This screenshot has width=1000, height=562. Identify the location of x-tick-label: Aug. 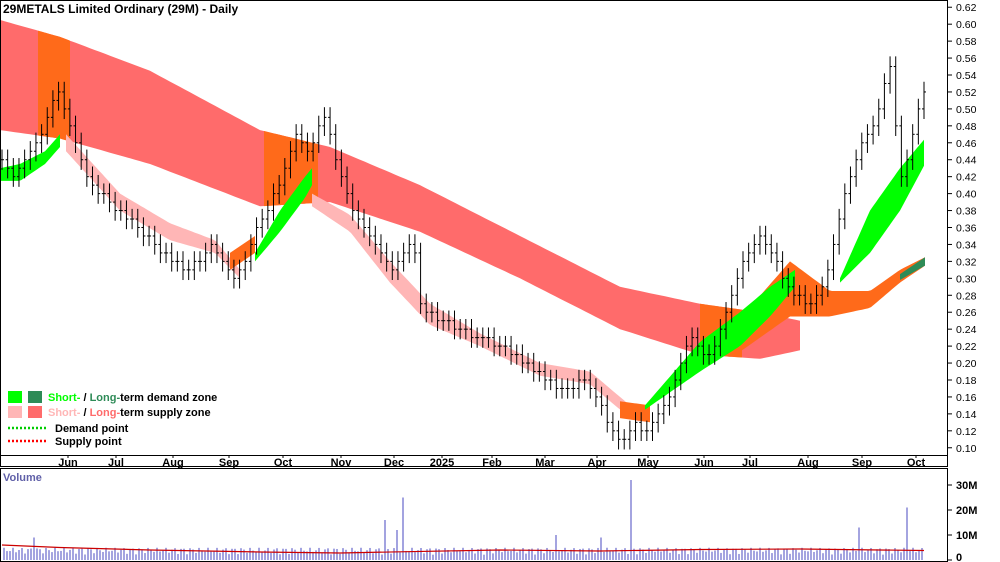
(807, 463).